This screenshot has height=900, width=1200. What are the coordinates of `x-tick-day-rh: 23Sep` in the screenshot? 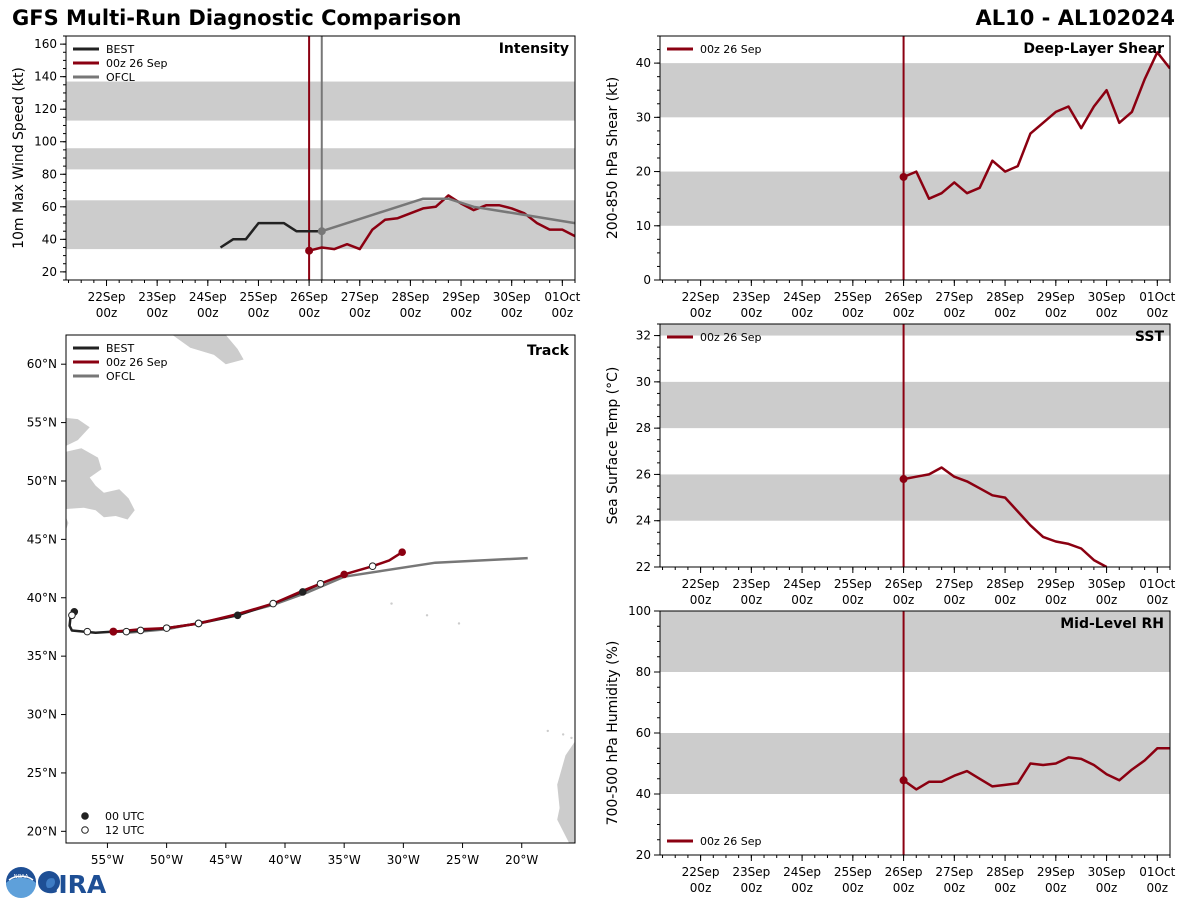 It's located at (751, 872).